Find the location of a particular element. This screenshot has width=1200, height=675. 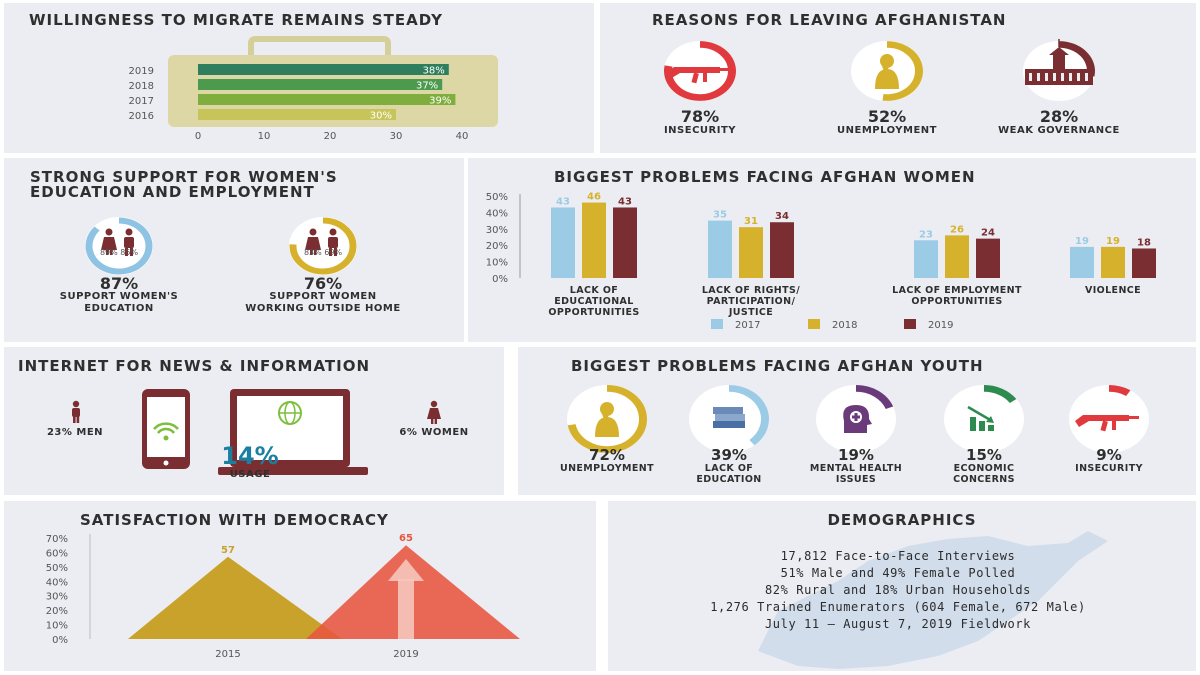

women-ytick: 0% is located at coordinates (500, 279).